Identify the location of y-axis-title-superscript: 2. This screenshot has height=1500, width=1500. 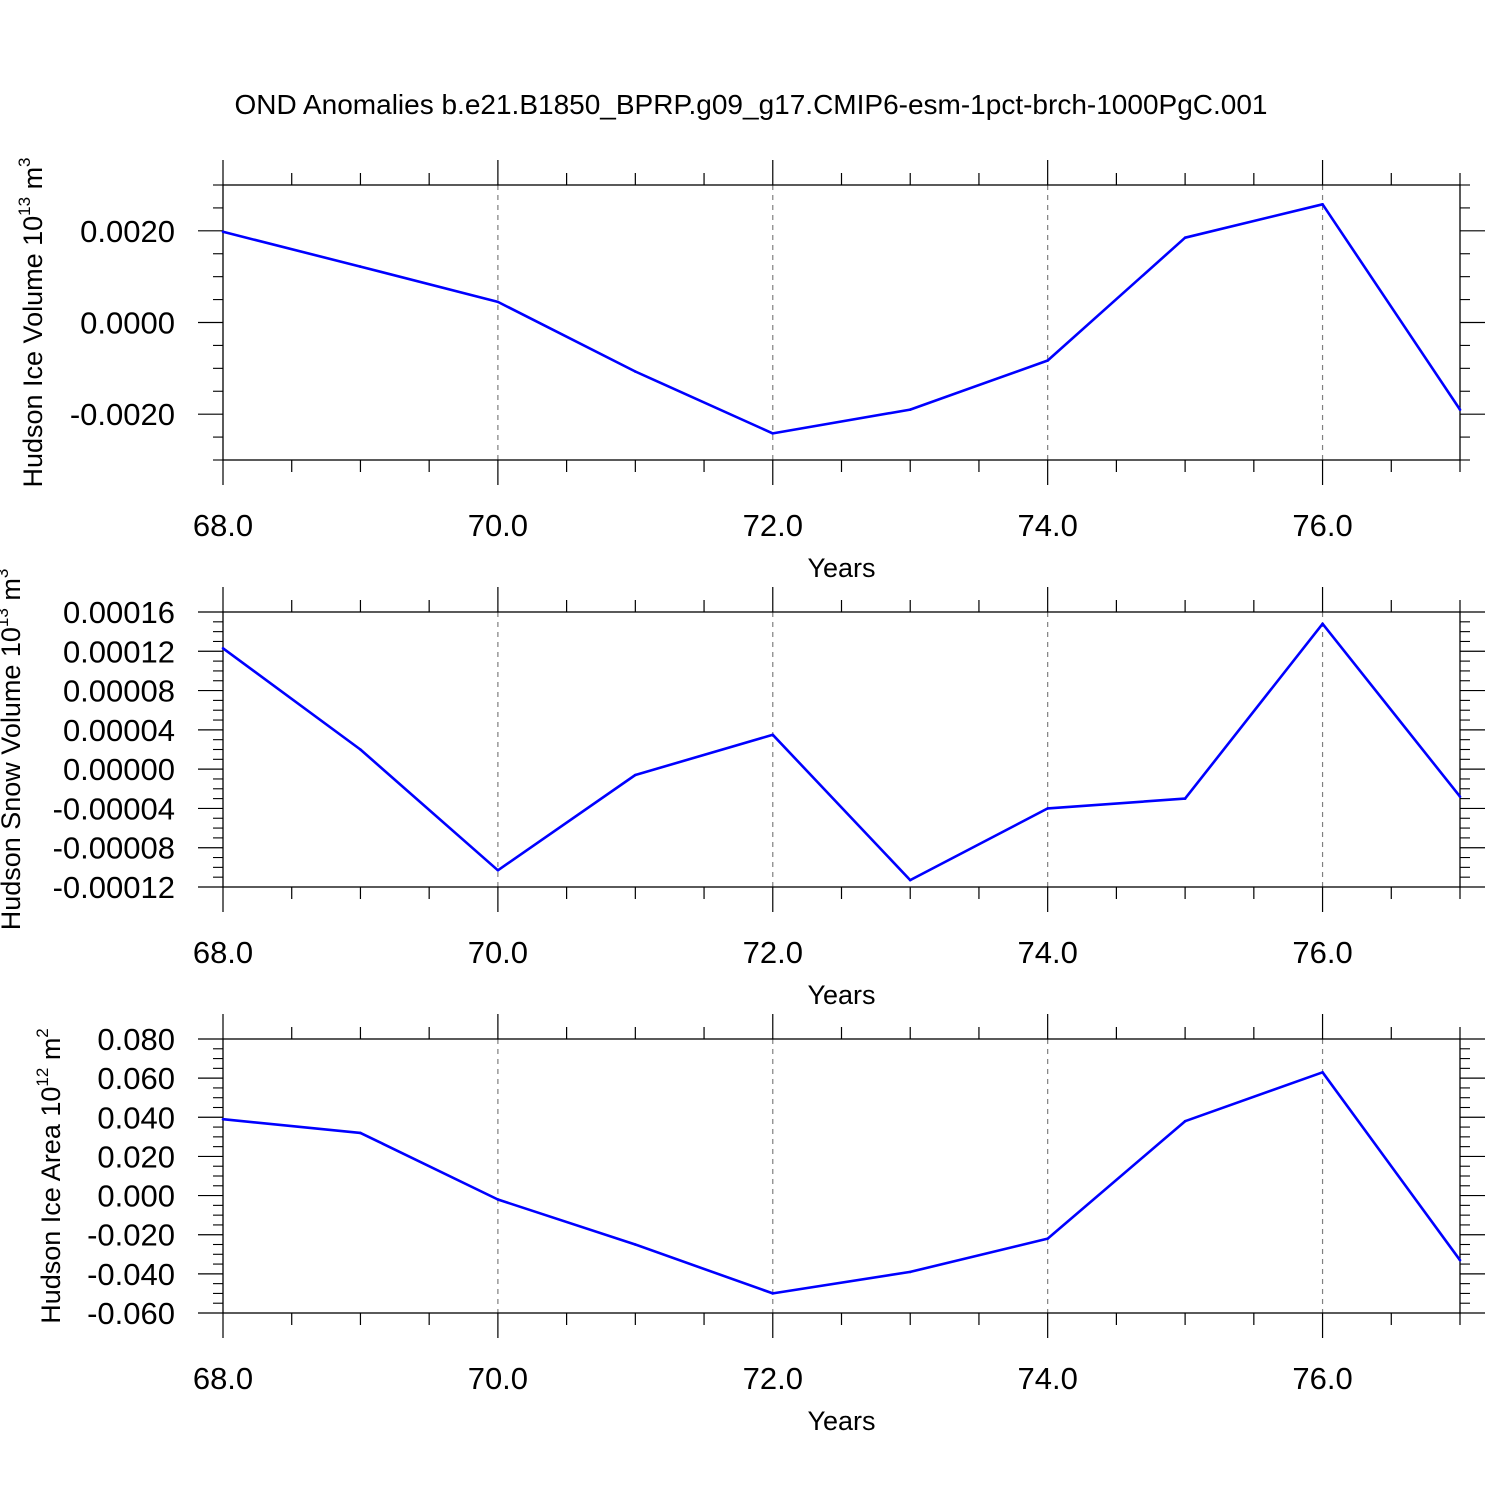
(42, 1032).